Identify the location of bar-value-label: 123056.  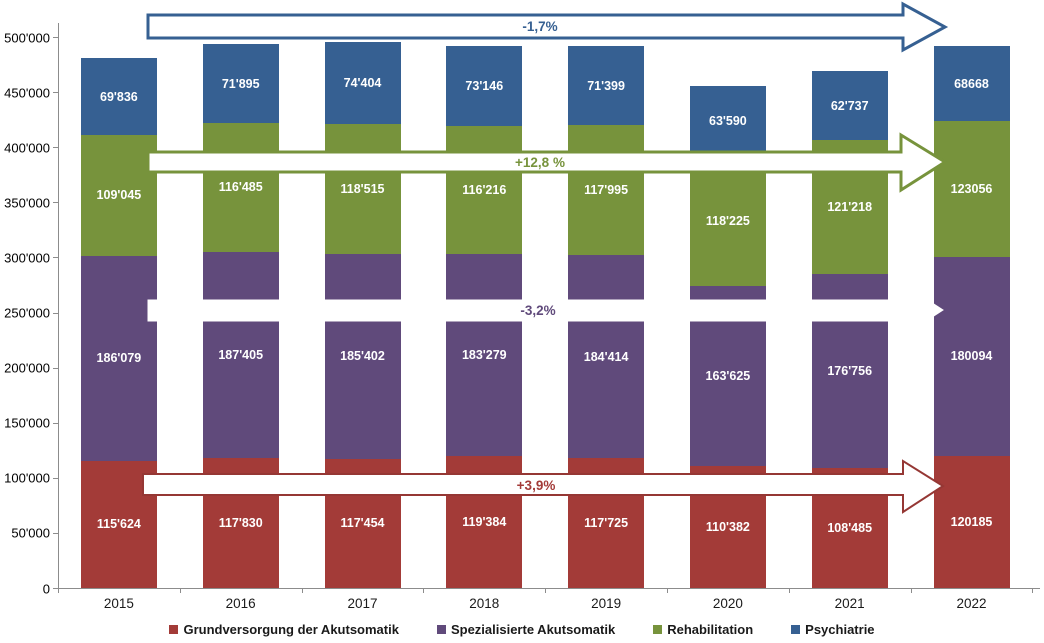
(971, 189).